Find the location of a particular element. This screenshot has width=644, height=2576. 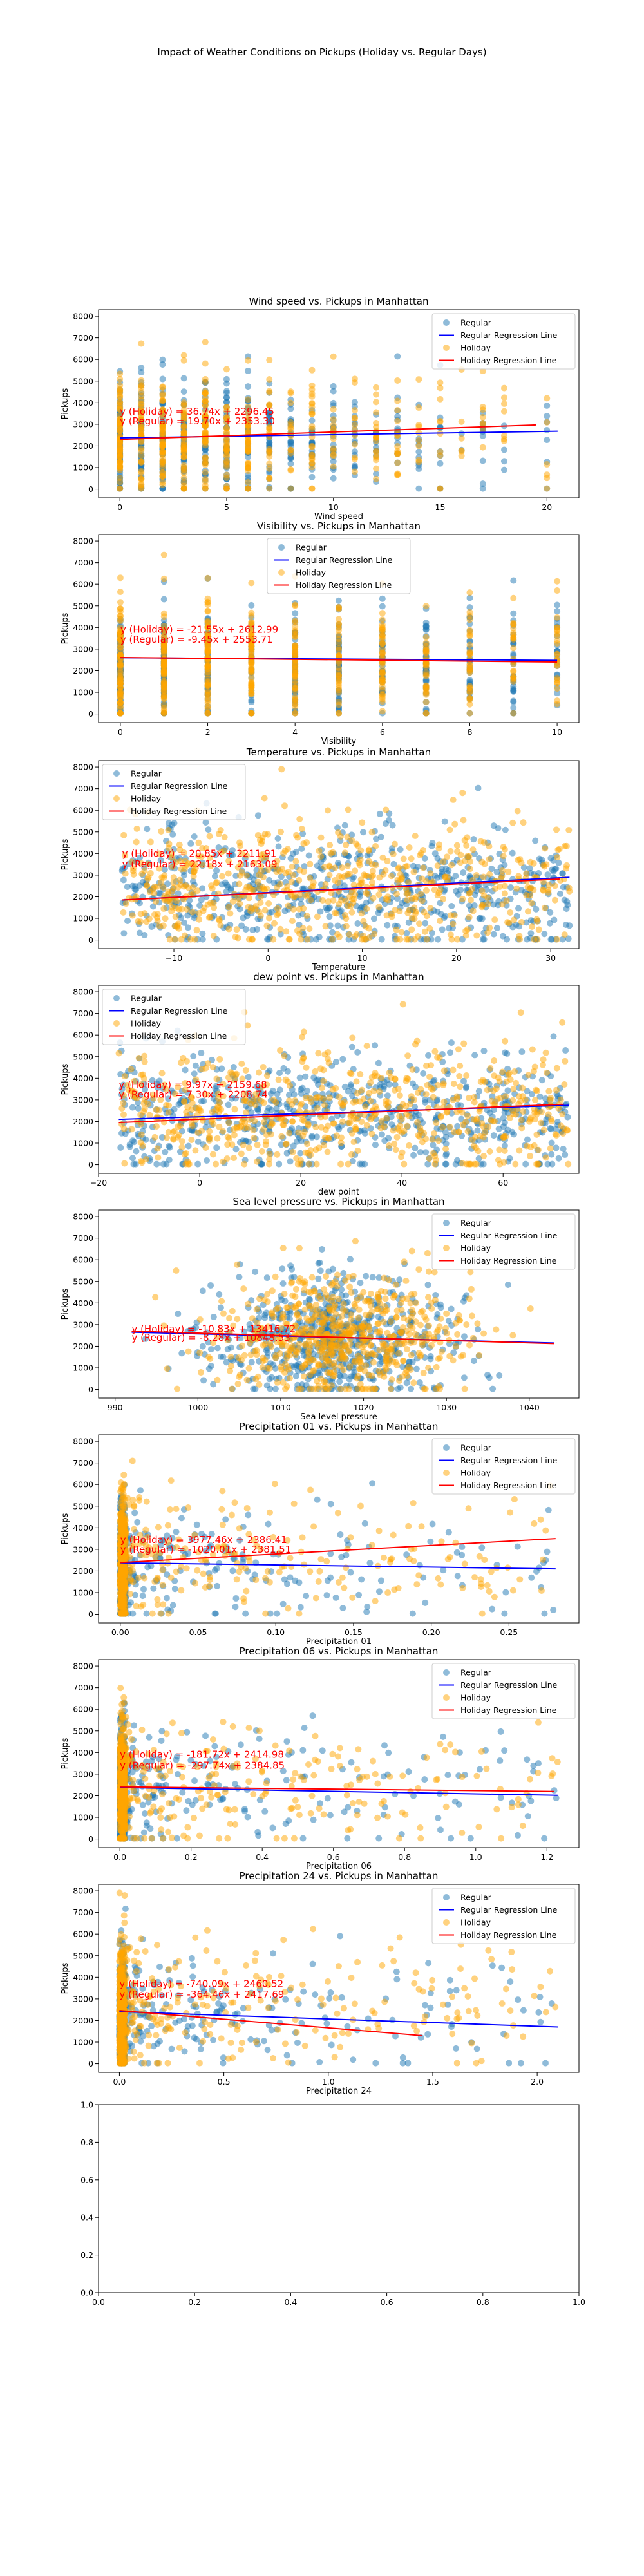

y-tick-label: 5000 is located at coordinates (83, 381).